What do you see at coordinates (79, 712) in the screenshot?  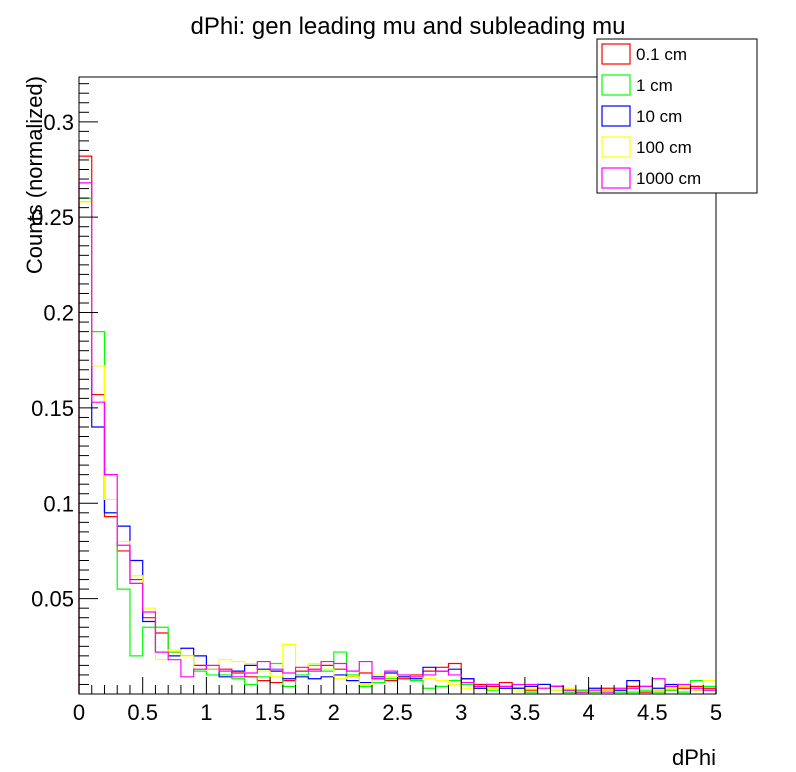 I see `x-tick-label: 0` at bounding box center [79, 712].